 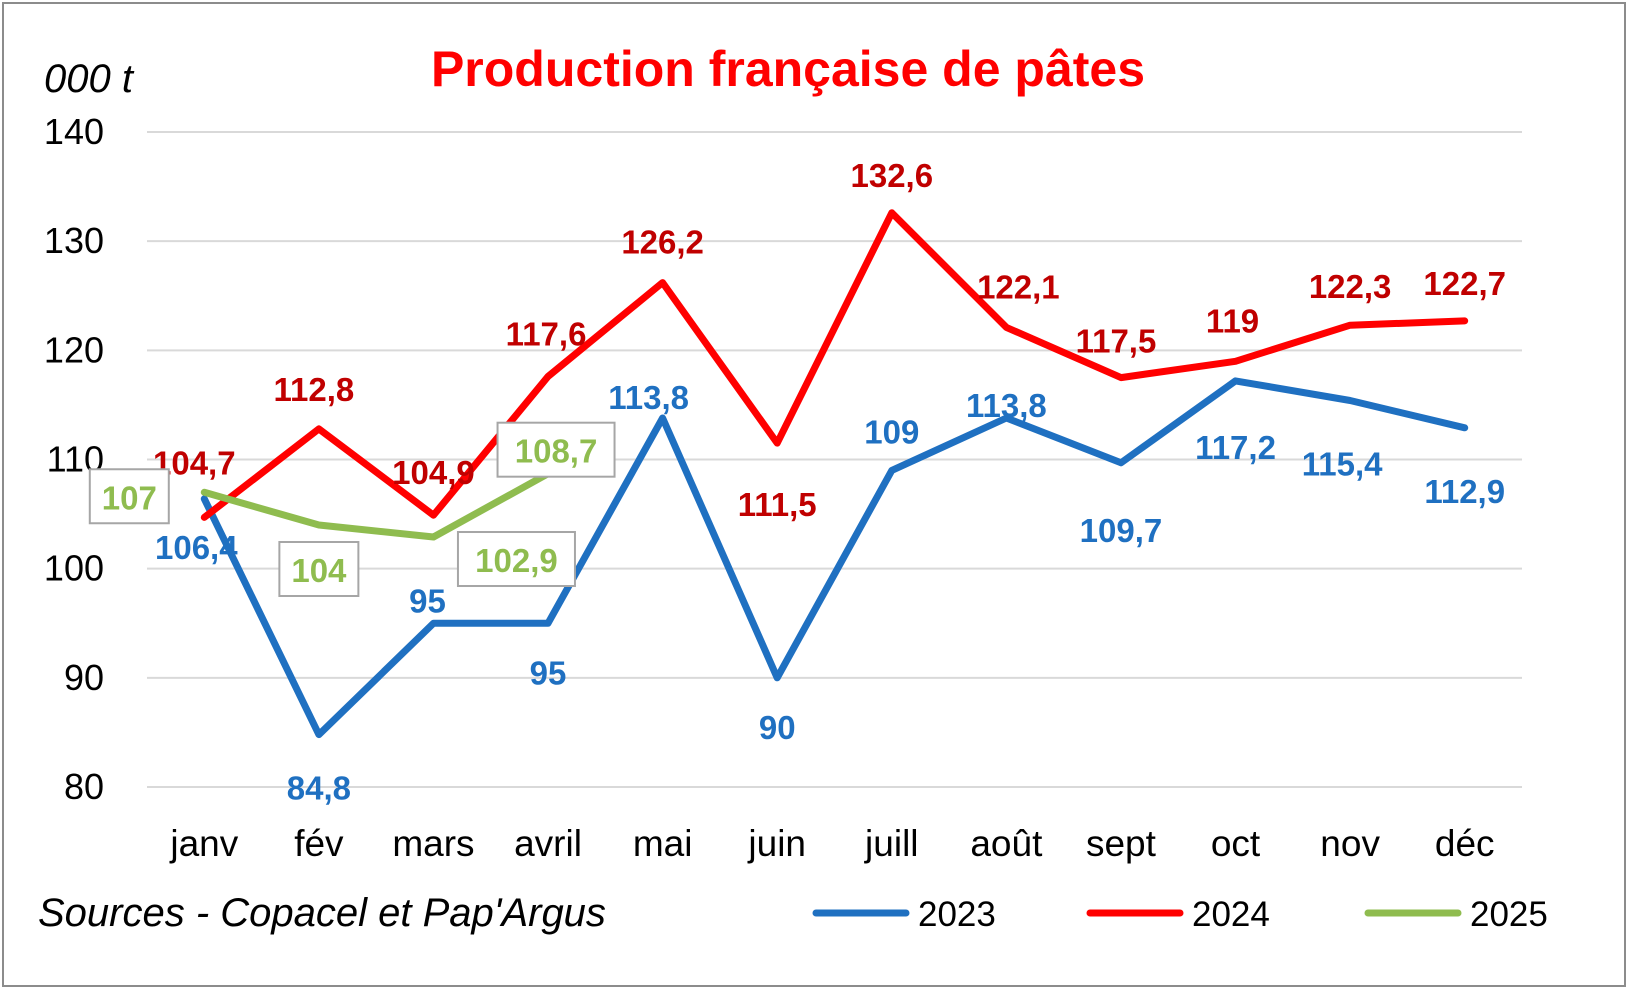 I want to click on x-tick-label: juill, so click(x=891, y=843).